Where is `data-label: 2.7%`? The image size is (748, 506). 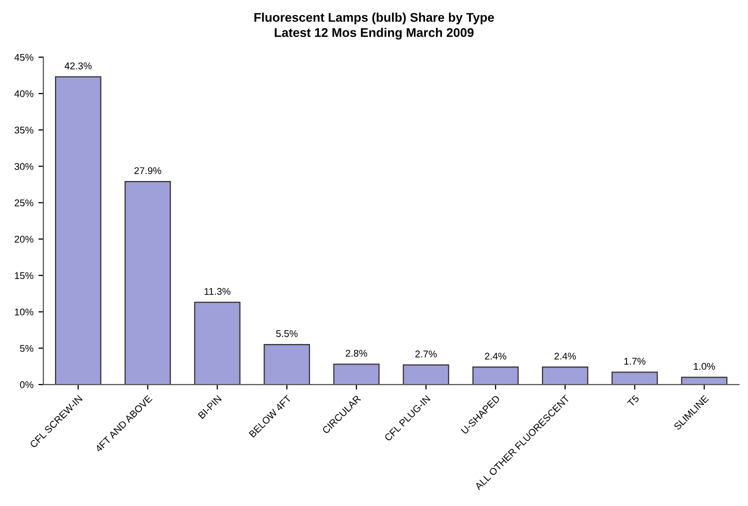 data-label: 2.7% is located at coordinates (426, 354).